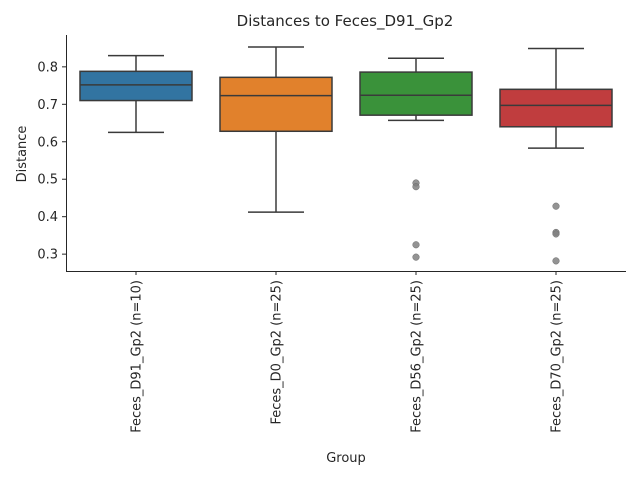  Describe the element at coordinates (277, 352) in the screenshot. I see `x-tick-label: Feces_D0_Gp2 (n=25)` at that location.